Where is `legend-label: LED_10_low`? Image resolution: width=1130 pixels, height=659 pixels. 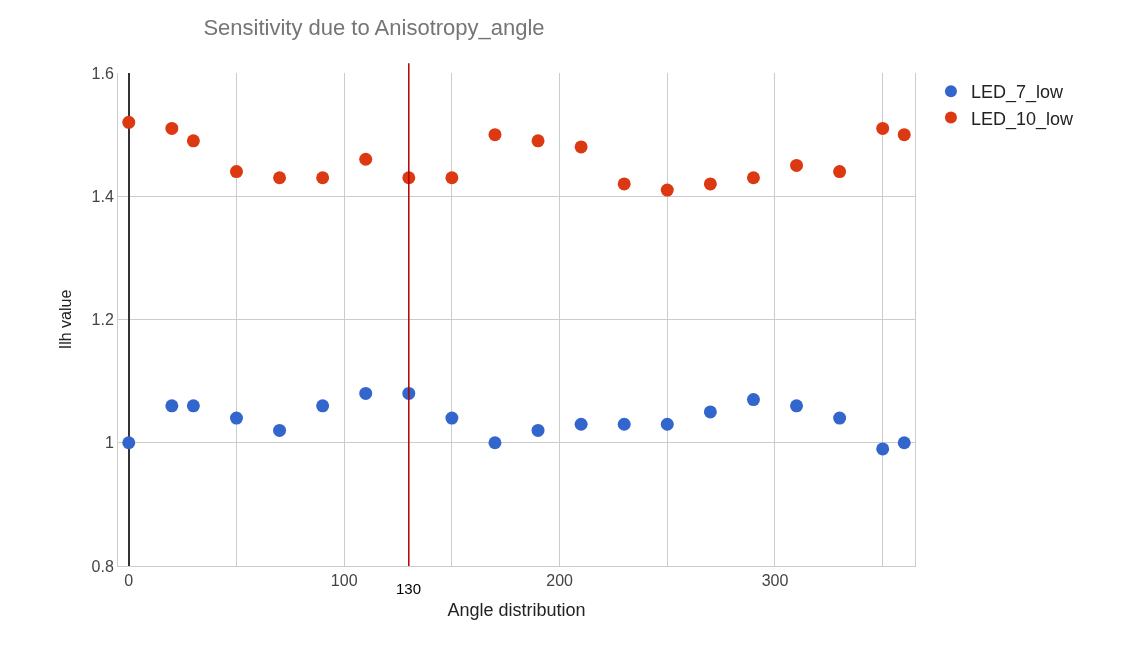 legend-label: LED_10_low is located at coordinates (1022, 119).